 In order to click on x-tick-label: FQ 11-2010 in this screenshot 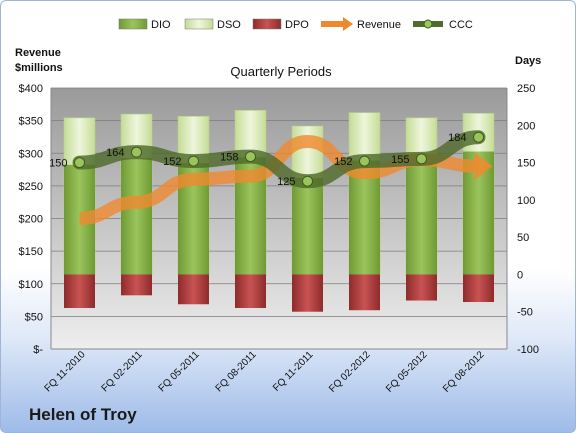, I will do `click(65, 371)`.